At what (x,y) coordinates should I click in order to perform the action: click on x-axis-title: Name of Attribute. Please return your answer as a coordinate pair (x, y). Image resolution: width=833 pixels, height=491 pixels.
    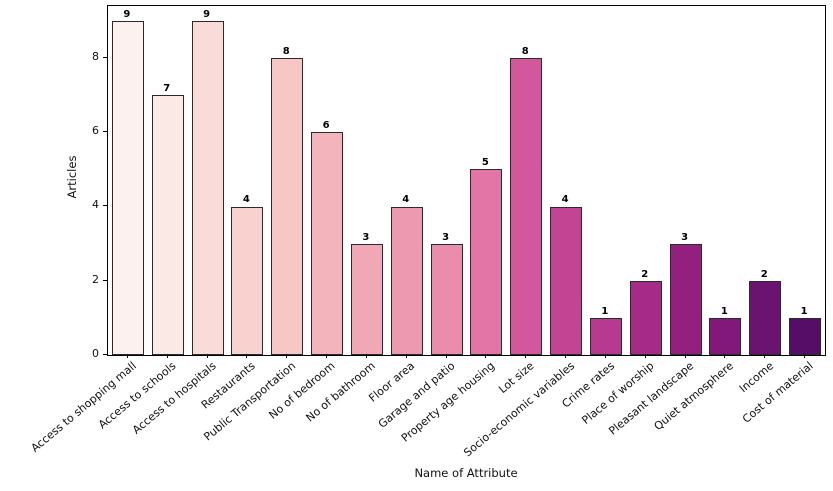
    Looking at the image, I should click on (466, 473).